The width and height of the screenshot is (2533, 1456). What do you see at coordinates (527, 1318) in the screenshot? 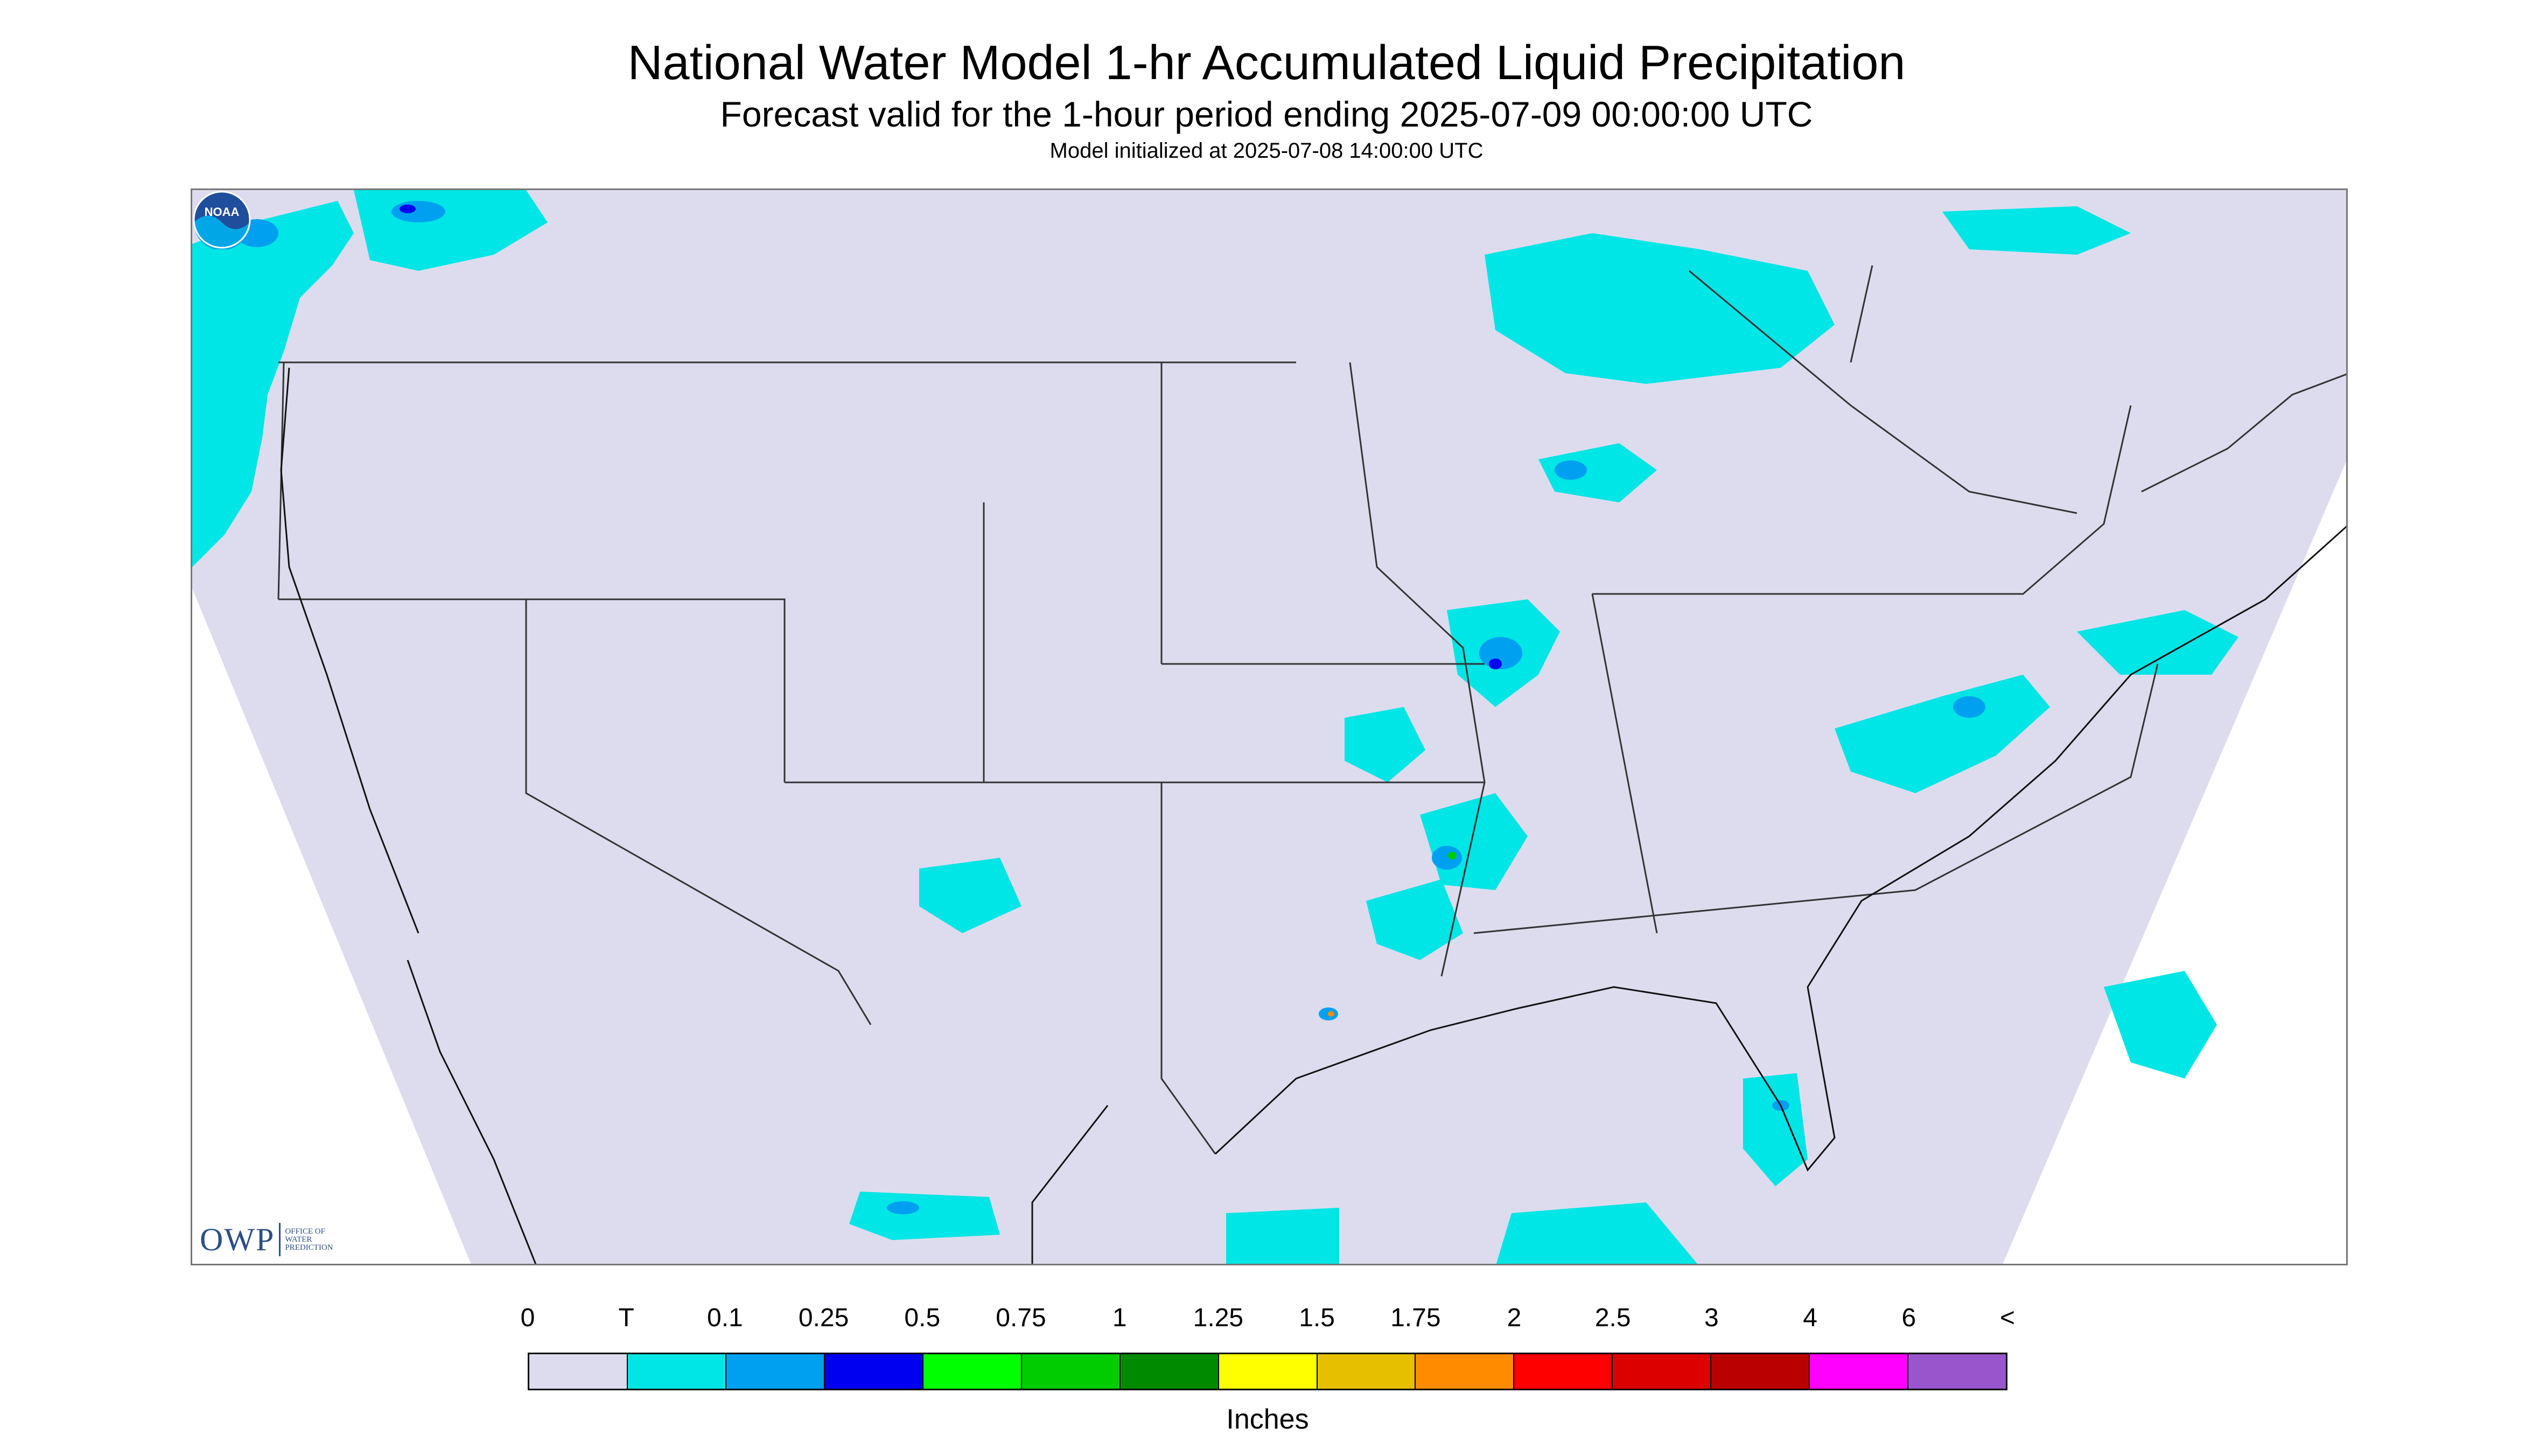
I see `legend-tick-label: 0` at bounding box center [527, 1318].